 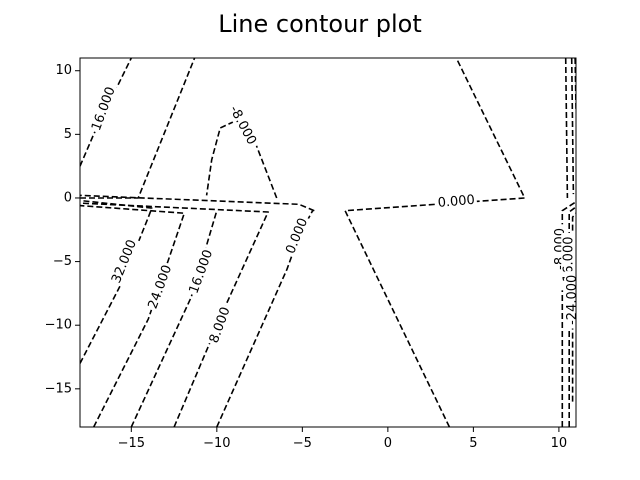 I want to click on contour-label-text: -24.000, so click(x=572, y=300).